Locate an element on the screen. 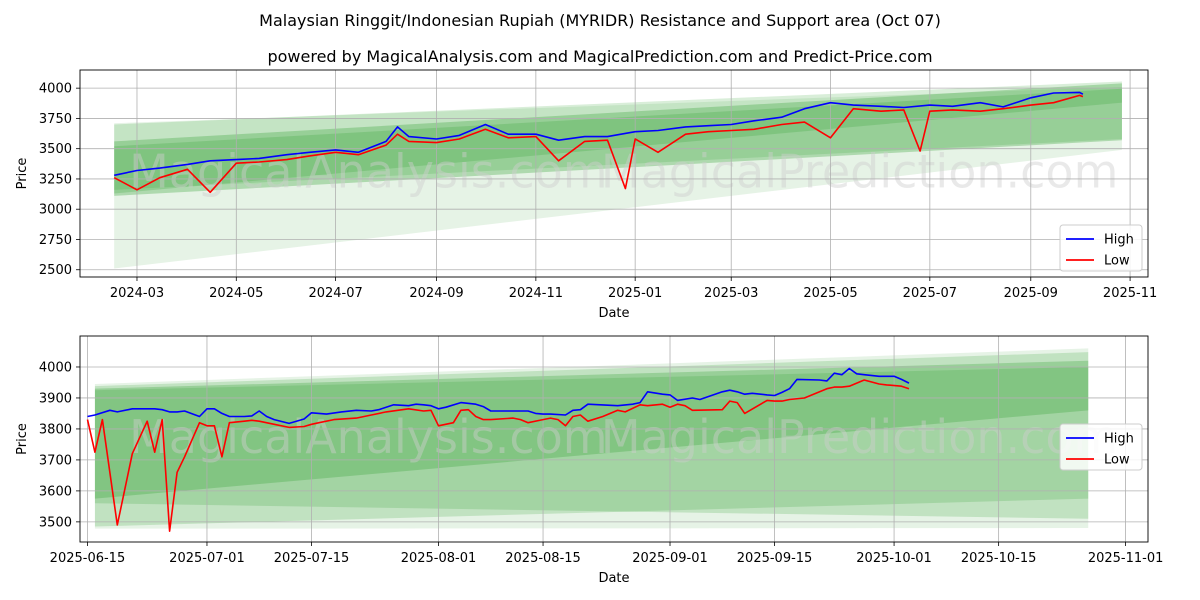 The height and width of the screenshot is (600, 1200). x-tick-label: 2025-05 is located at coordinates (830, 293).